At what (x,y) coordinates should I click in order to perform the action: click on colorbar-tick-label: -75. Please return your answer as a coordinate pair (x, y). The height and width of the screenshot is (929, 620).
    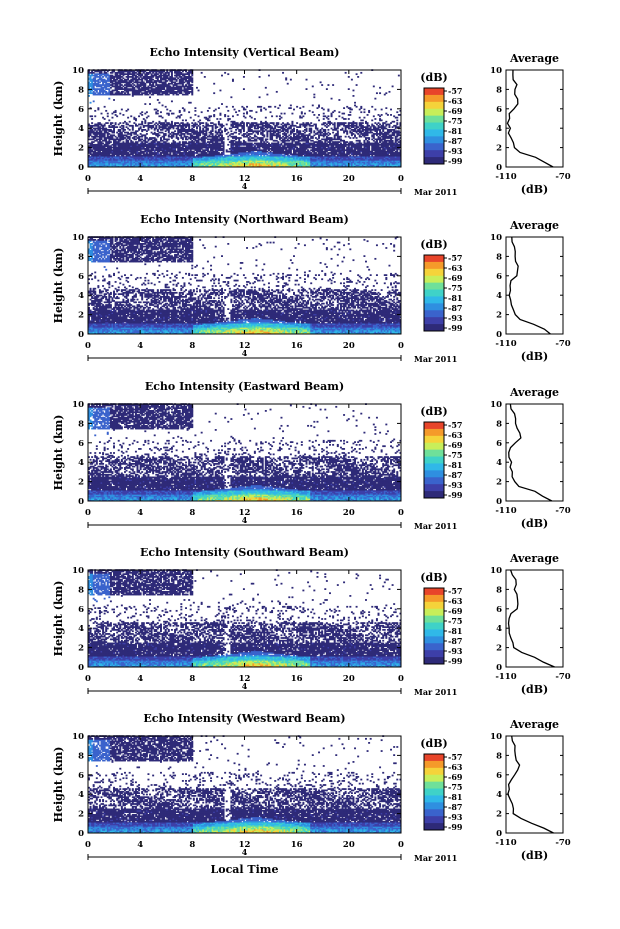
    Looking at the image, I should click on (455, 288).